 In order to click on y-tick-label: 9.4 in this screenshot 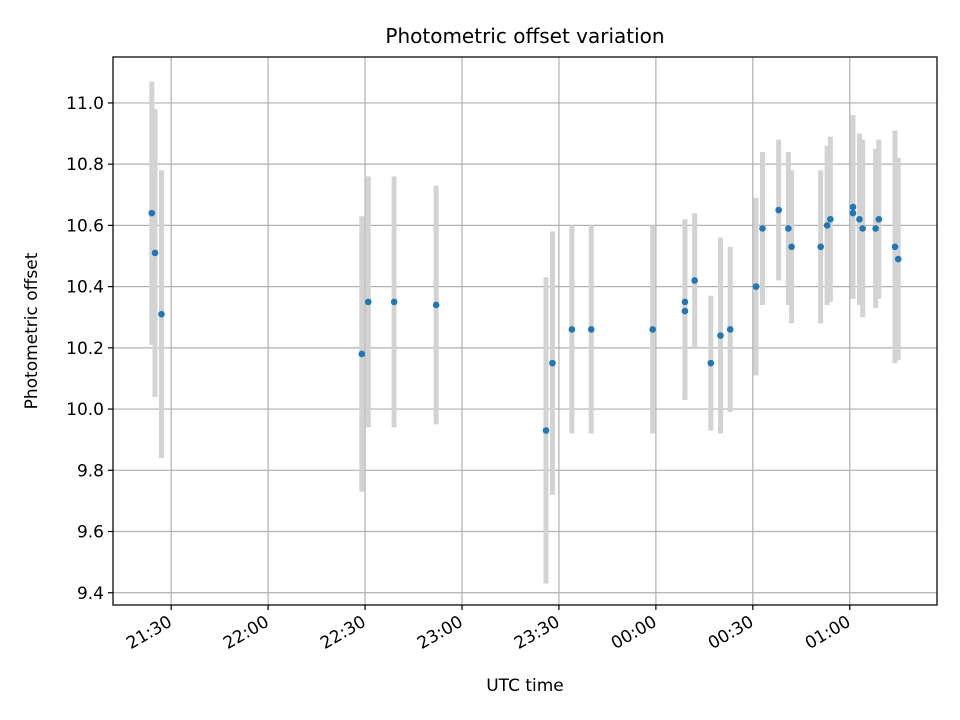, I will do `click(90, 594)`.